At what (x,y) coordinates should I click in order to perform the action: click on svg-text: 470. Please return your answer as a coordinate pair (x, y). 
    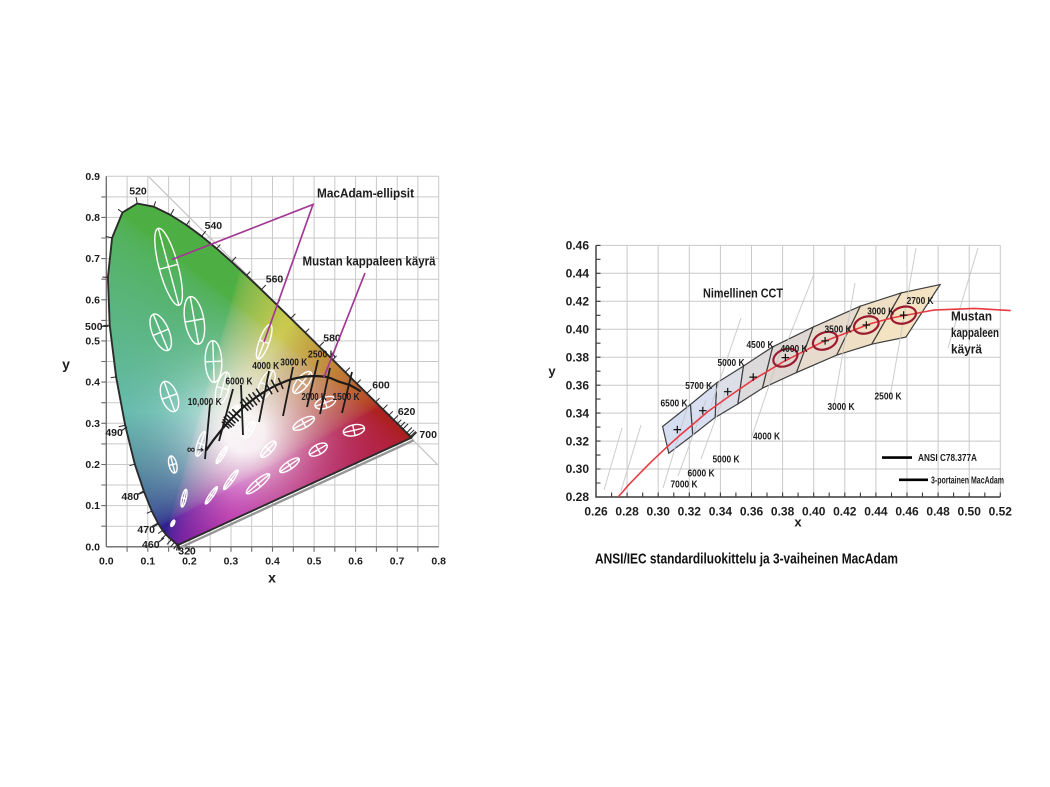
    Looking at the image, I should click on (146, 530).